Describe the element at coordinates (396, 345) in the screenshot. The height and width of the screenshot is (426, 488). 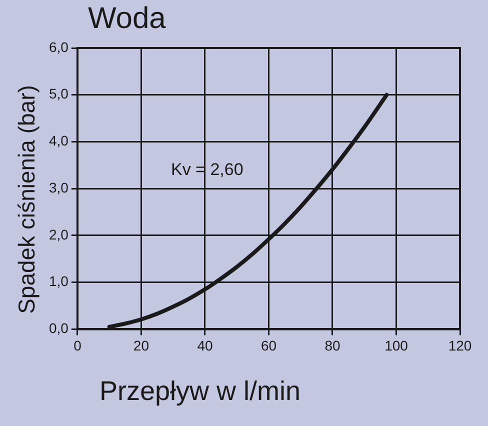
I see `x-tick-label: 100` at that location.